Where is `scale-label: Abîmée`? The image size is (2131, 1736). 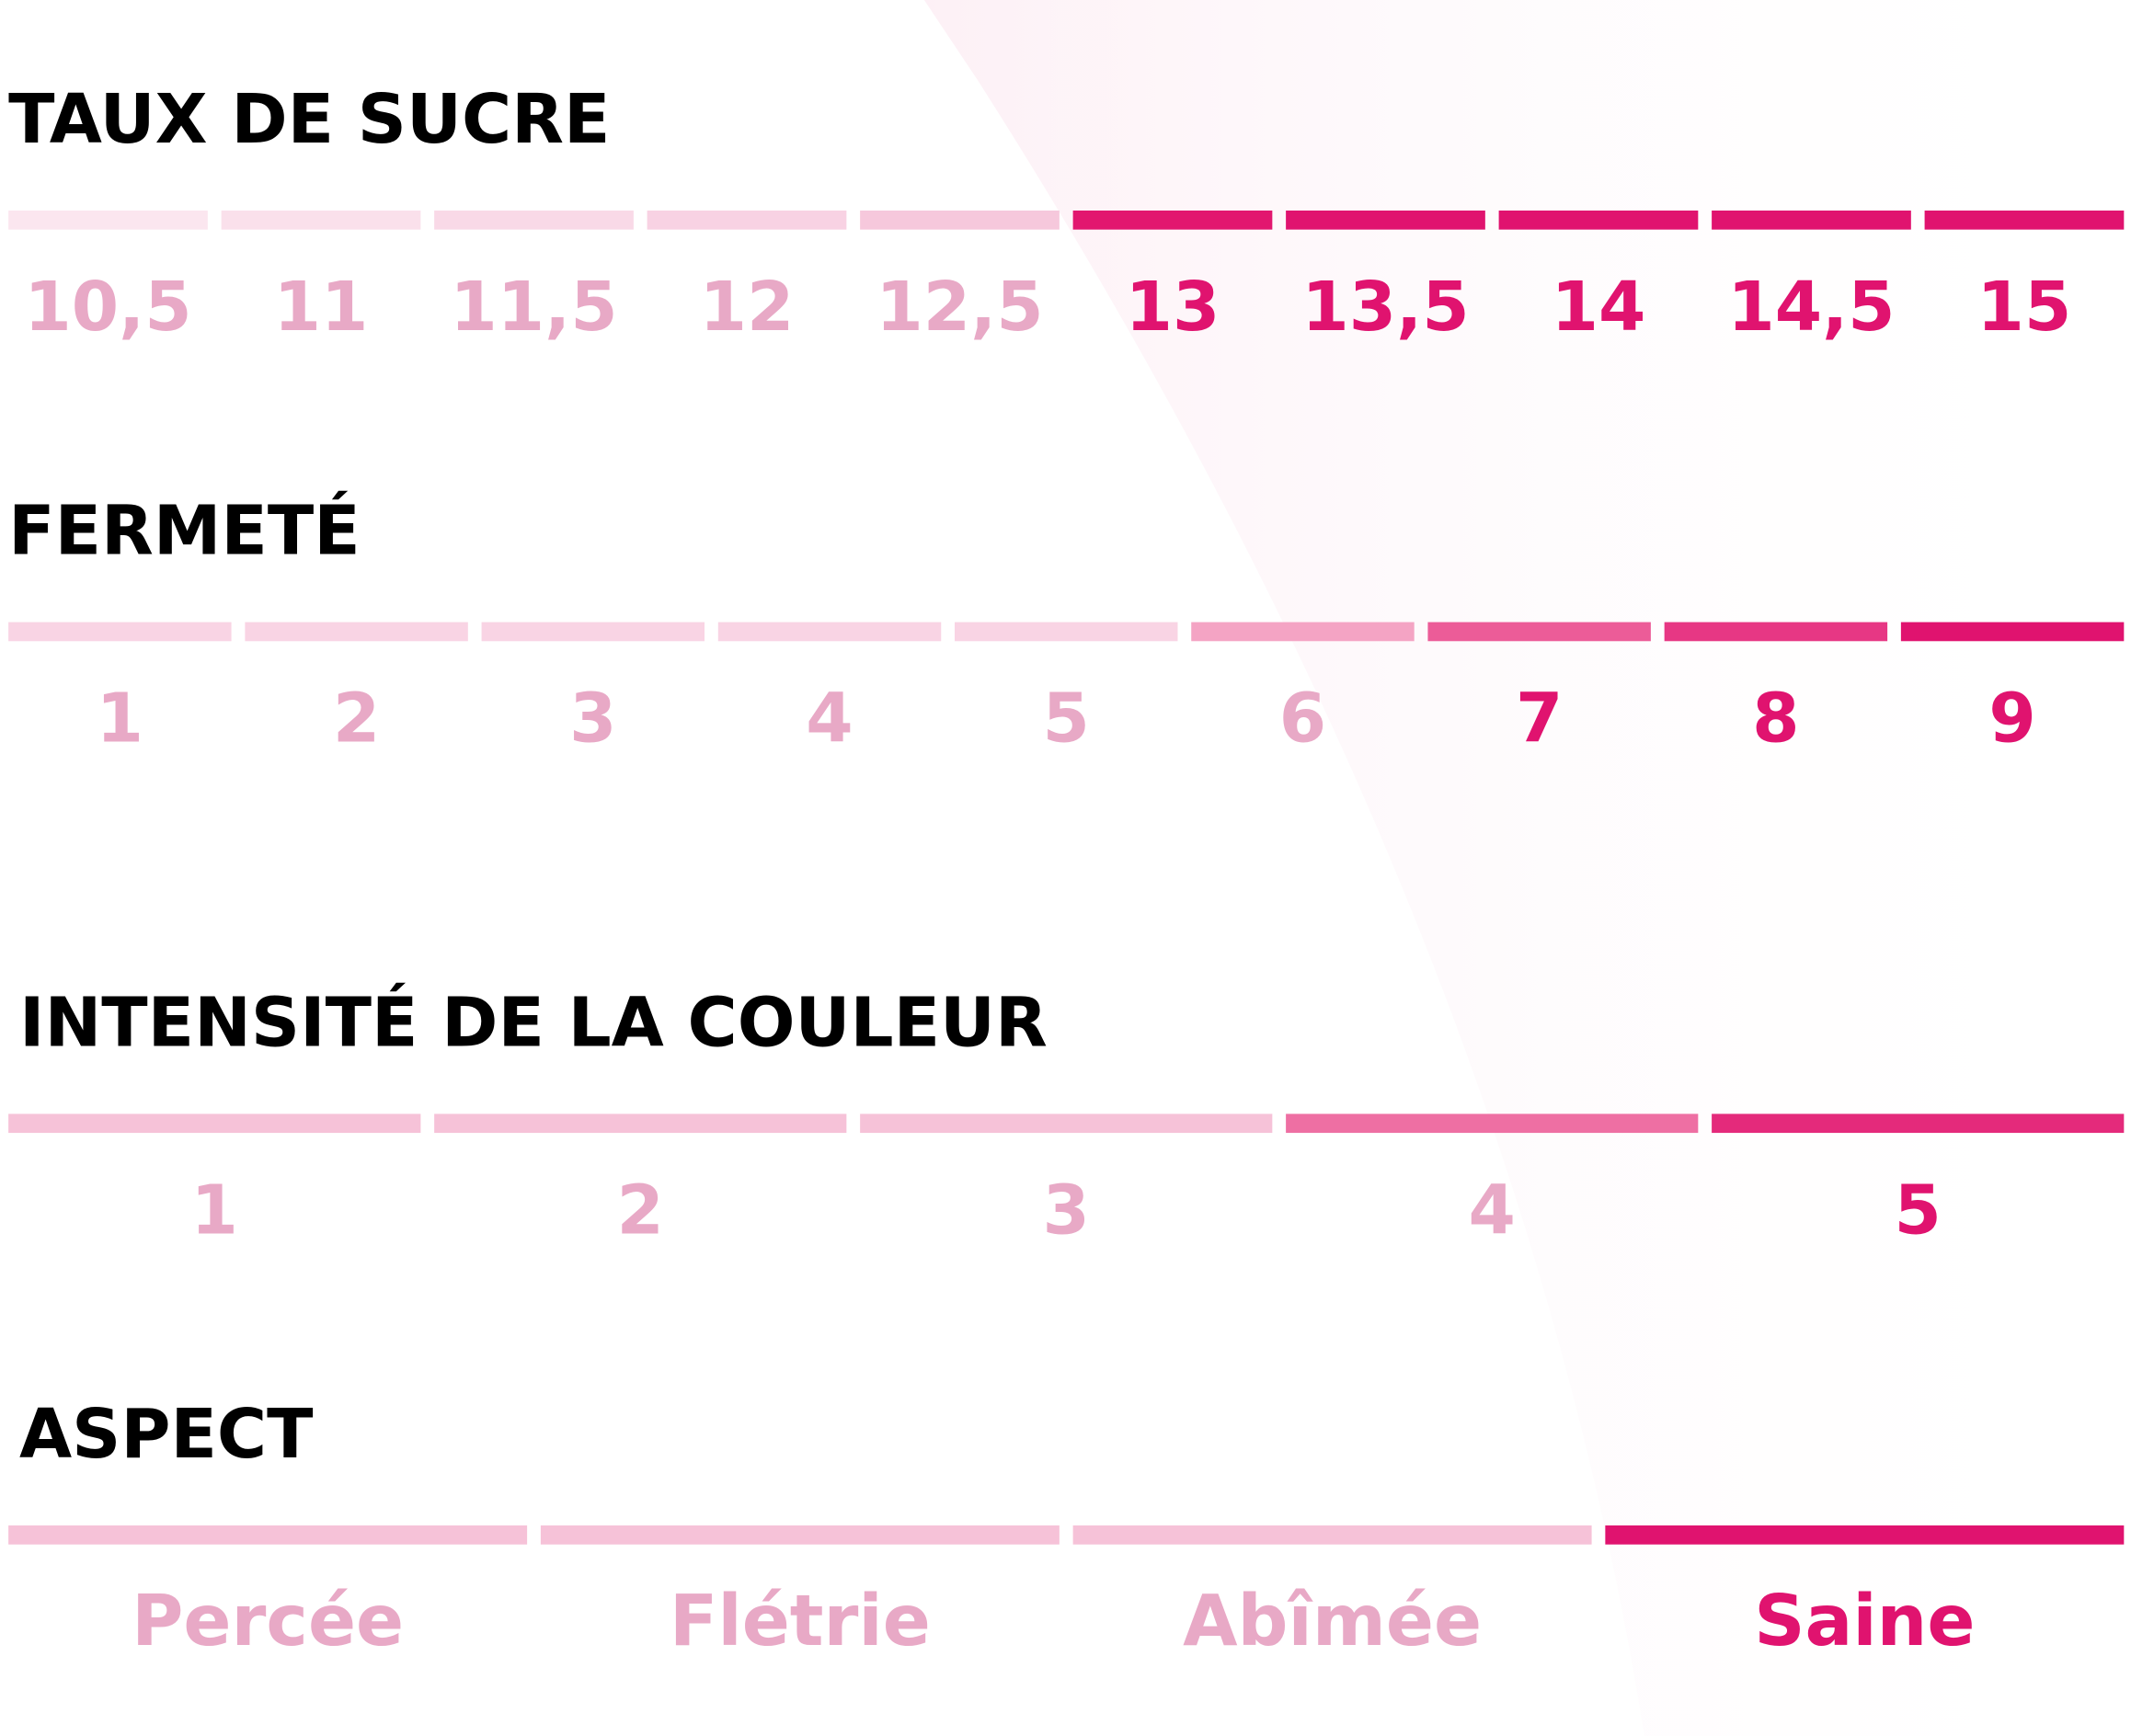 scale-label: Abîmée is located at coordinates (1333, 1621).